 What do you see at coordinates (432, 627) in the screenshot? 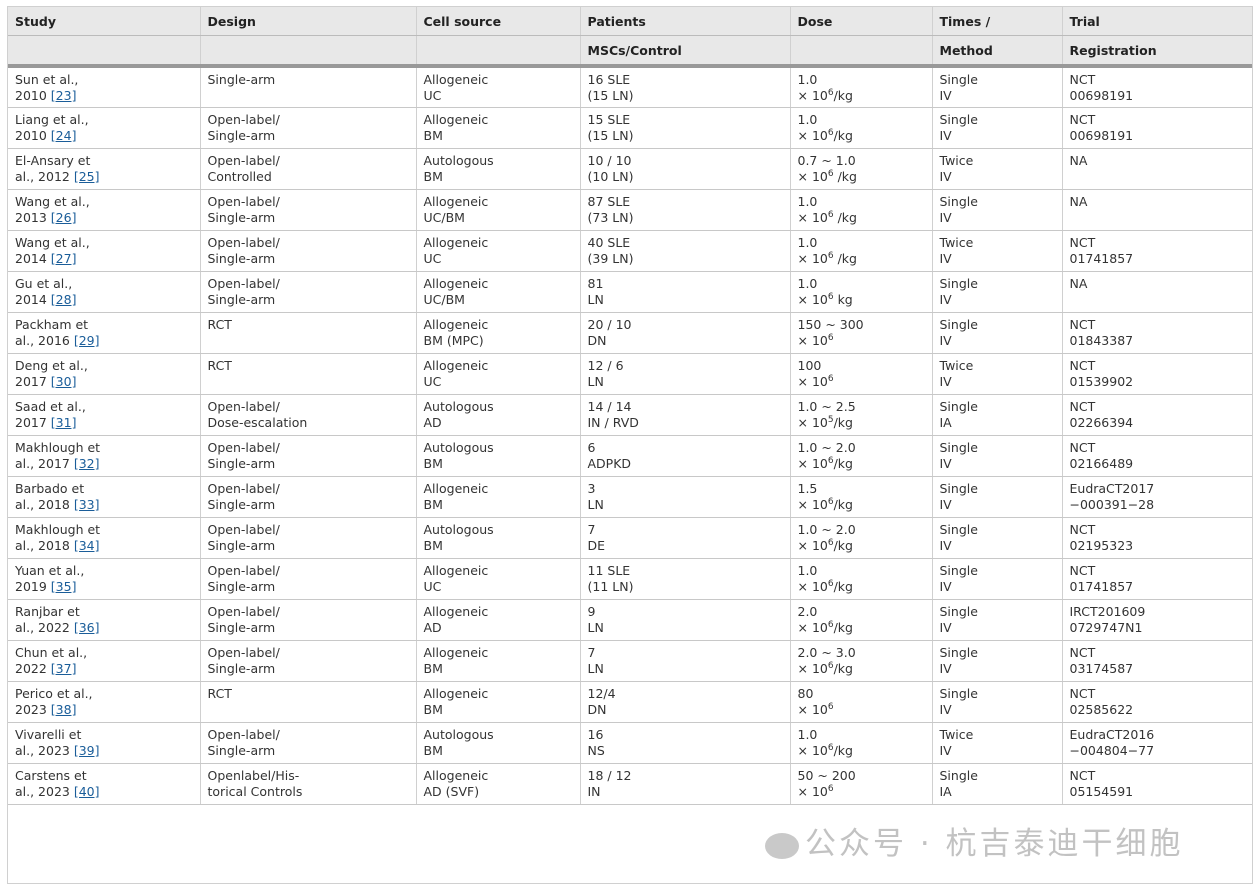
I see `cell-origin: AD` at bounding box center [432, 627].